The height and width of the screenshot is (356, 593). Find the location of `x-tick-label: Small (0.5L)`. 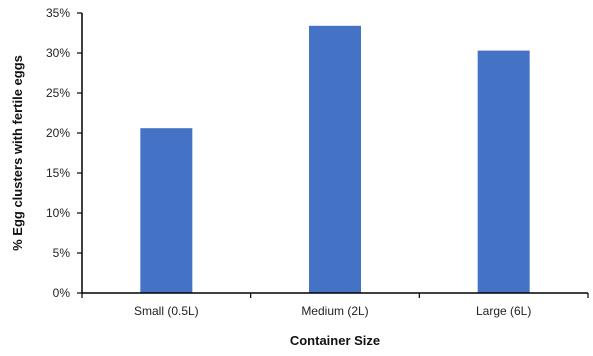

x-tick-label: Small (0.5L) is located at coordinates (166, 311).